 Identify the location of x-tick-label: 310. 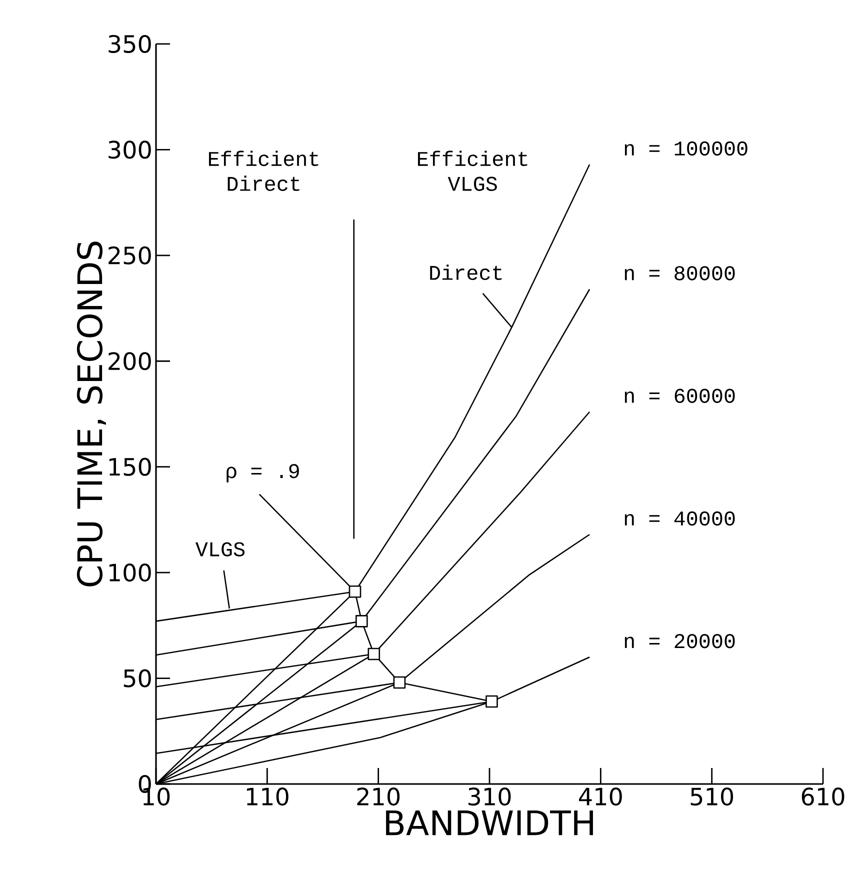
(489, 797).